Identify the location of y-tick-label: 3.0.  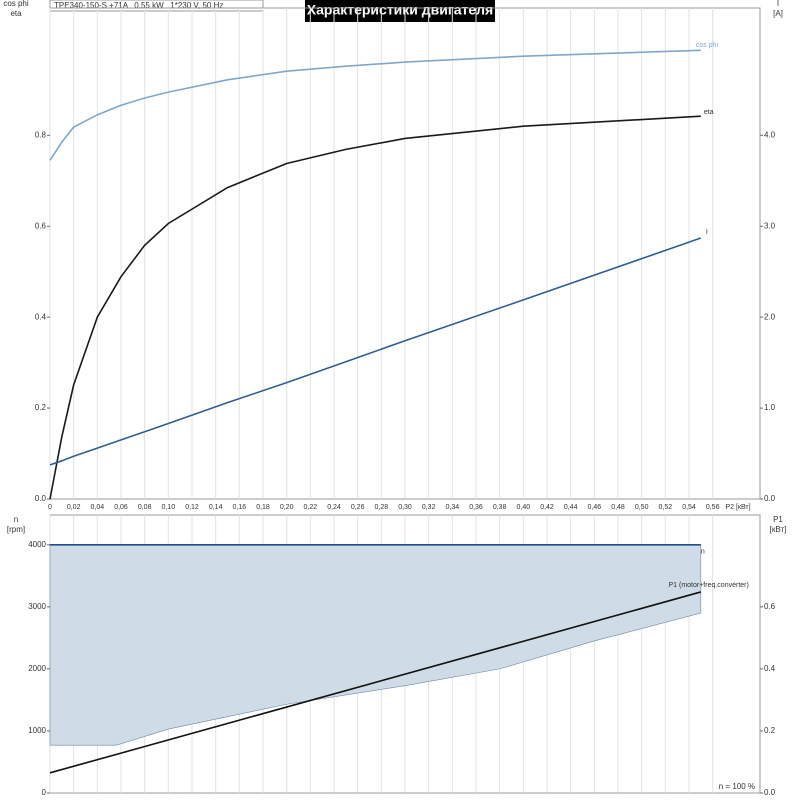
(770, 225).